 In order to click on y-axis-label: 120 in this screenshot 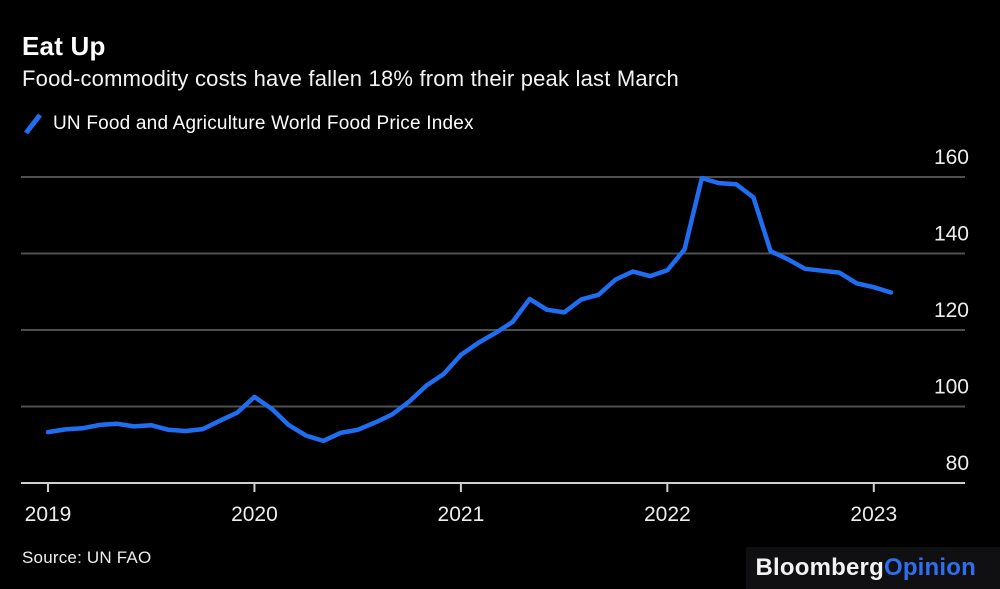, I will do `click(951, 310)`.